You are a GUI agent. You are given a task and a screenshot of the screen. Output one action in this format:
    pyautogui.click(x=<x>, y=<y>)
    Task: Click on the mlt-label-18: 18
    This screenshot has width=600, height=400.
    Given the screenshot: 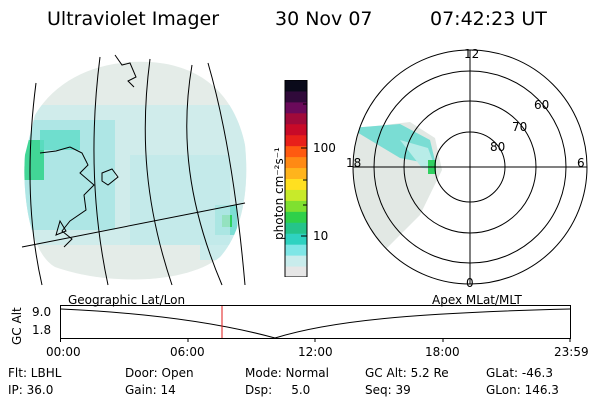 What is the action you would take?
    pyautogui.click(x=354, y=163)
    